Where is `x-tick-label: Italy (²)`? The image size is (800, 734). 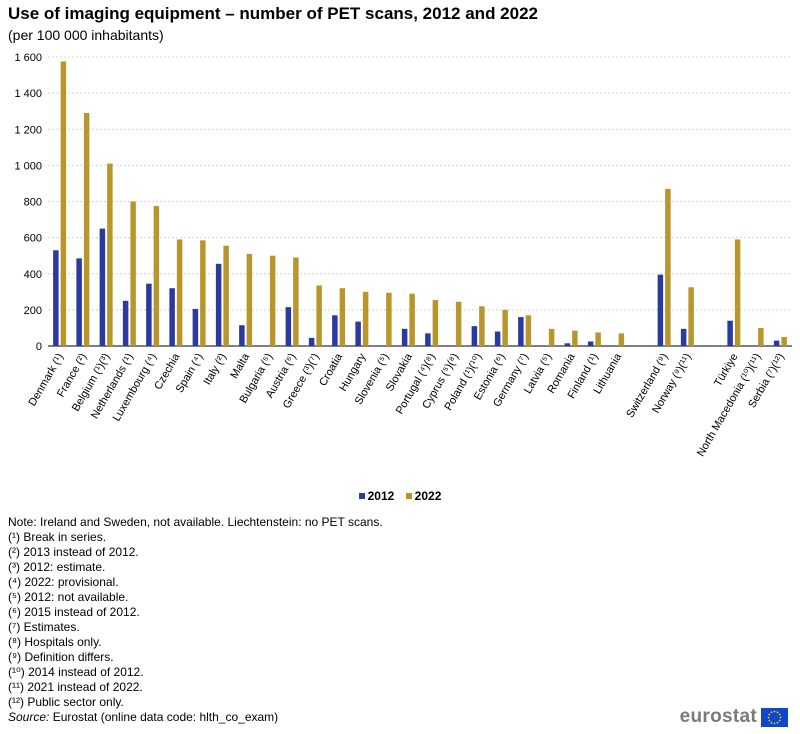 x-tick-label: Italy (²) is located at coordinates (215, 370).